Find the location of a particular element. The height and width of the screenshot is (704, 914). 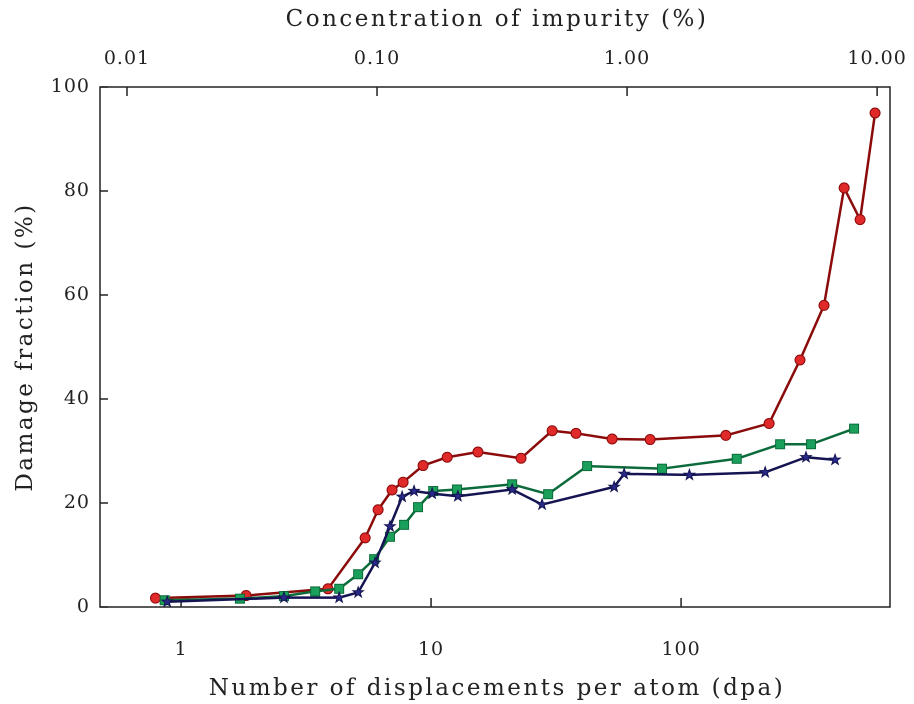

y-tick-label: 0 is located at coordinates (83, 606).